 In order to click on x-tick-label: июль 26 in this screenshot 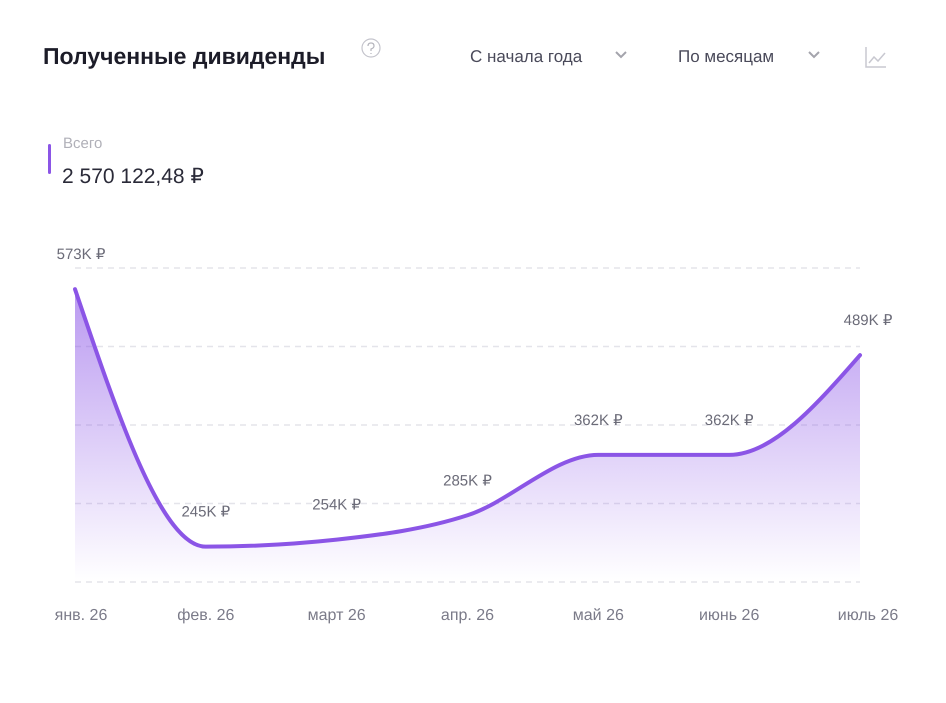, I will do `click(868, 615)`.